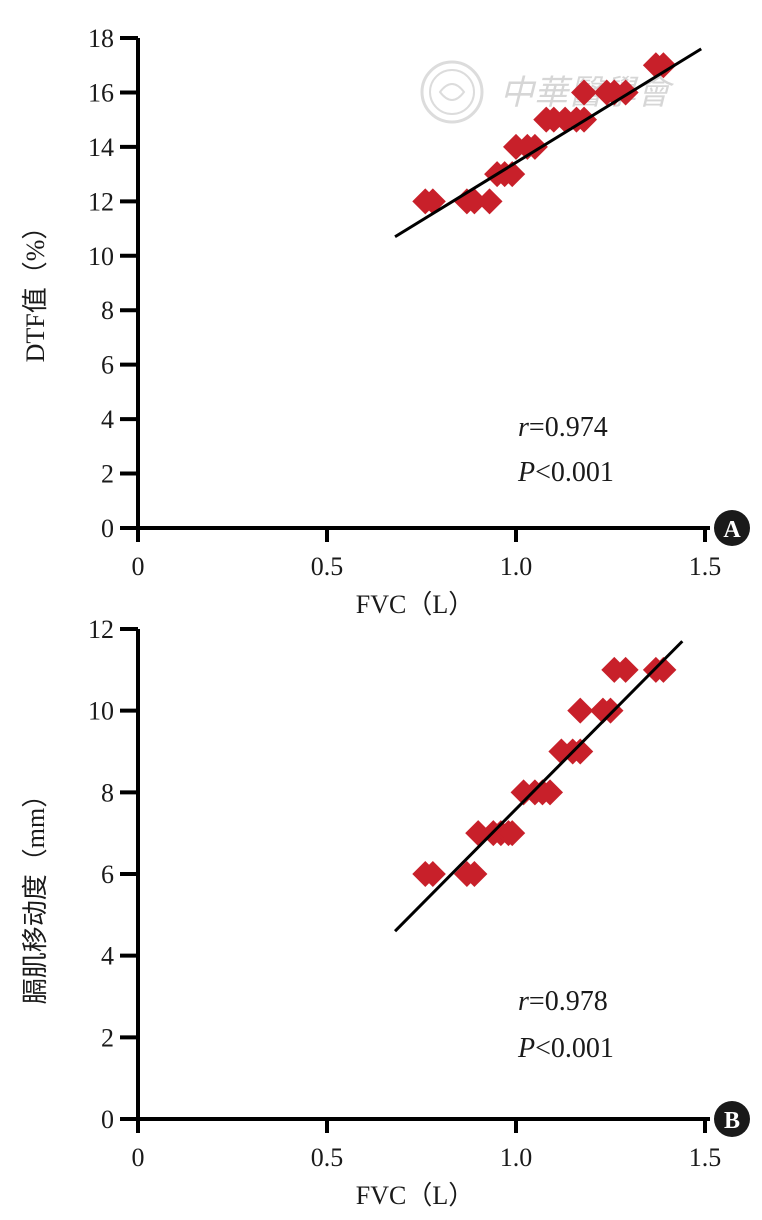 The height and width of the screenshot is (1220, 762). I want to click on panel-a-x-tick-label: 1.5, so click(705, 566).